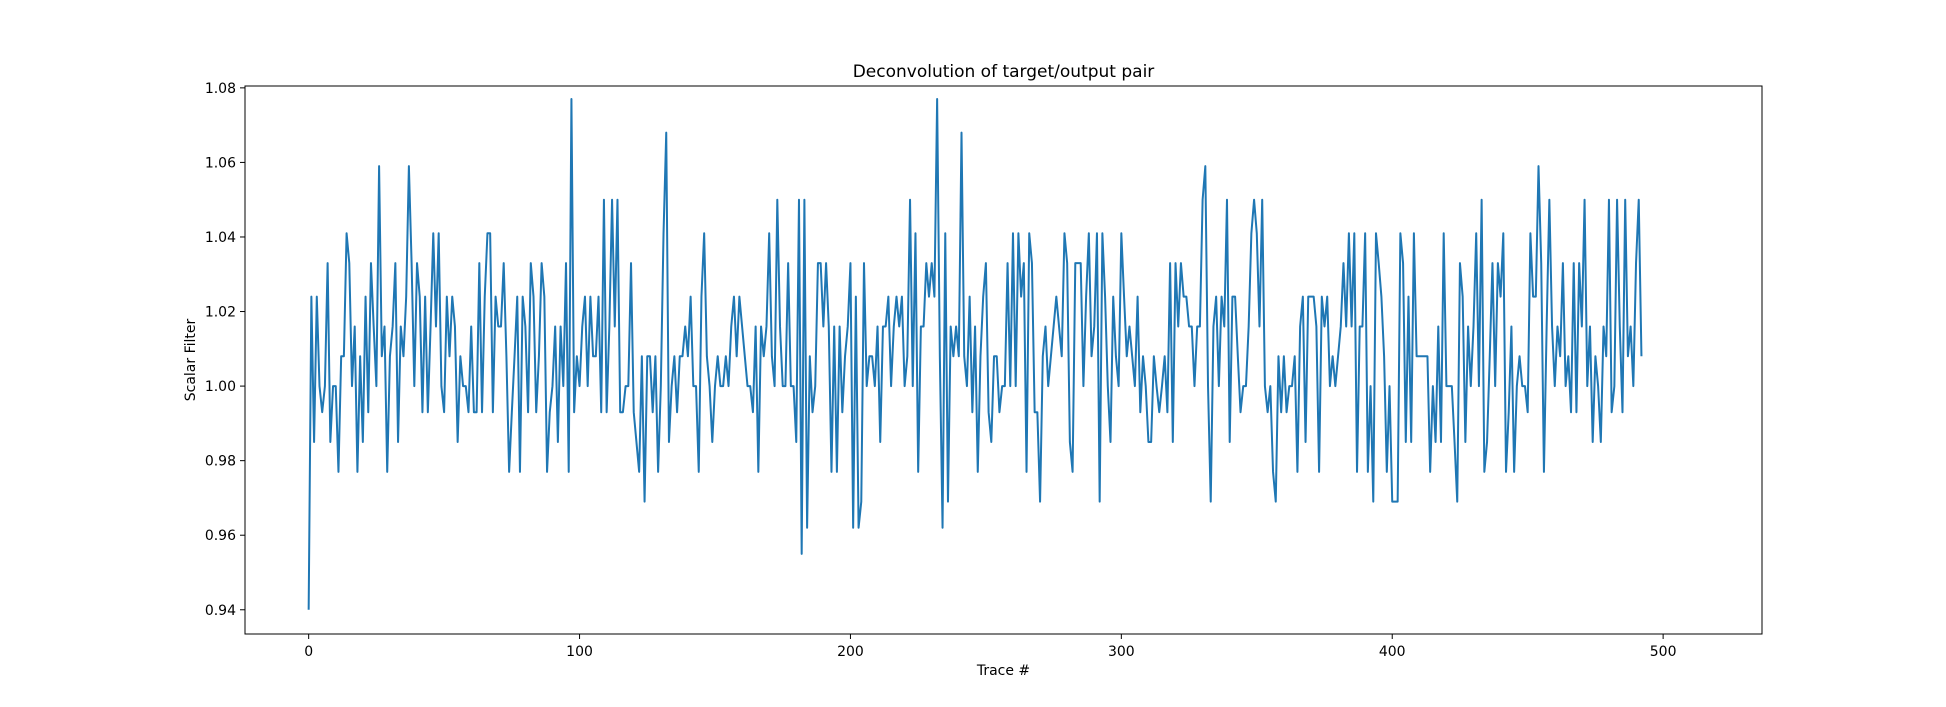  Describe the element at coordinates (220, 238) in the screenshot. I see `y-tick-label: 1.04` at that location.